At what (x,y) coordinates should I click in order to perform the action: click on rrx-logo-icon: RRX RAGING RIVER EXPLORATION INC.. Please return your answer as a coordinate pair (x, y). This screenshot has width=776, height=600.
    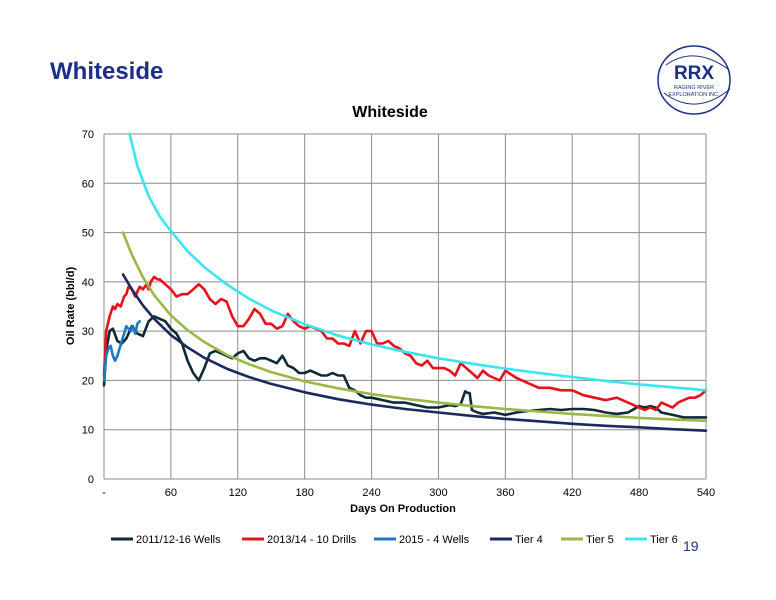
    Looking at the image, I should click on (694, 80).